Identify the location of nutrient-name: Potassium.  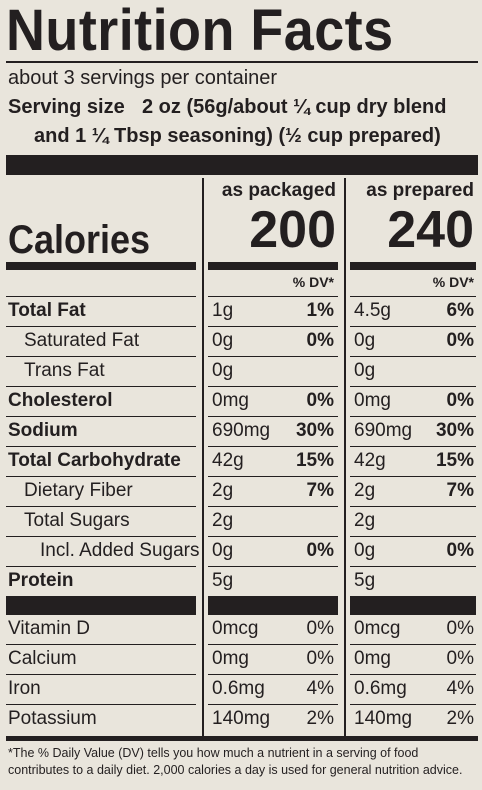
(52, 718).